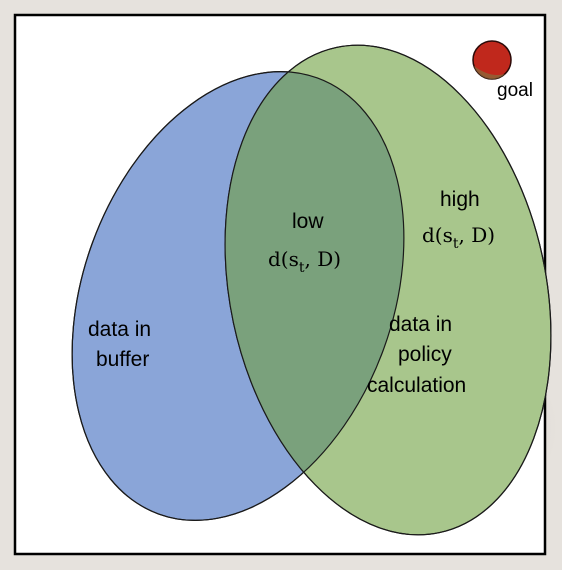  What do you see at coordinates (308, 221) in the screenshot?
I see `overlap-label-word: low` at bounding box center [308, 221].